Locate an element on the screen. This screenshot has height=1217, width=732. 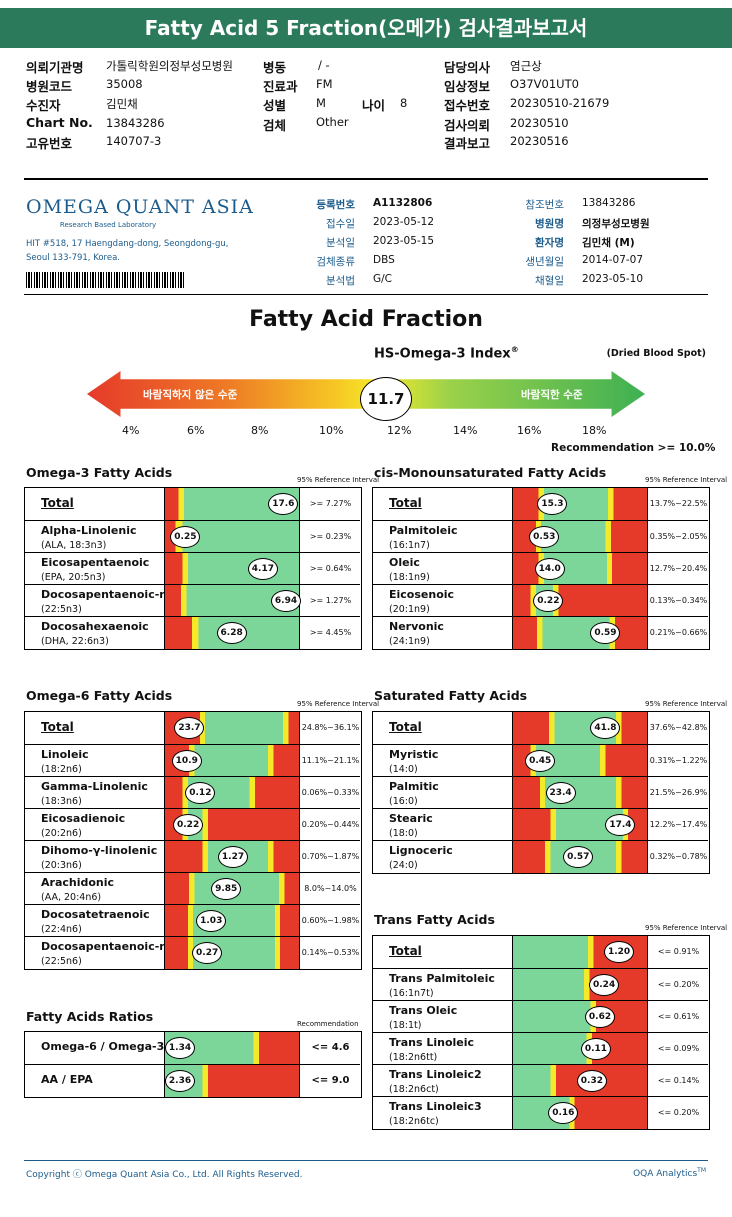
range-bar: 2.36 is located at coordinates (232, 1081).